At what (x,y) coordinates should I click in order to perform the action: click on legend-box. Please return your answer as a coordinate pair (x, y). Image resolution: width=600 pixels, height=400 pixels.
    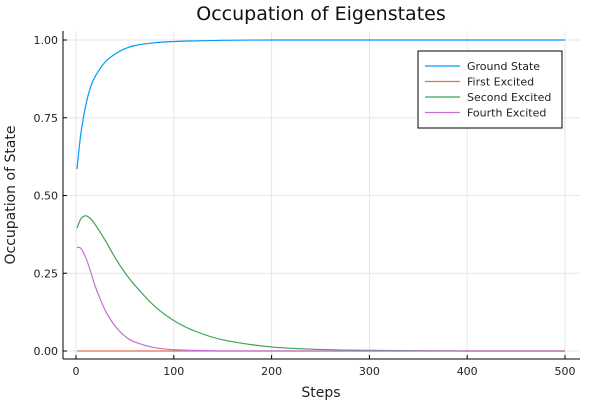
    Looking at the image, I should click on (490, 89).